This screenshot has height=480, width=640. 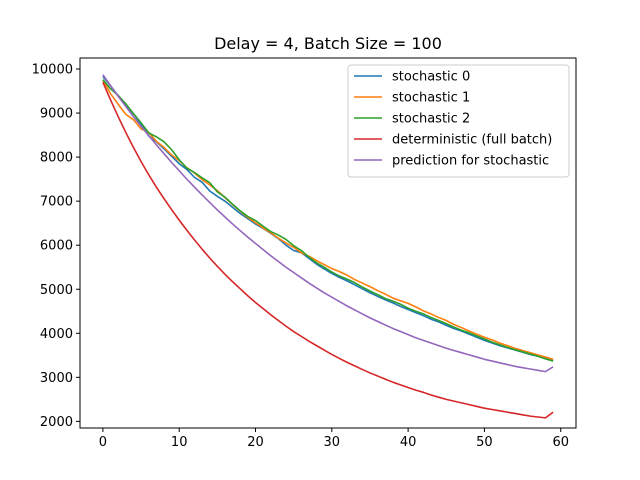 I want to click on x-axis: 0 10 20 30 40 50 60, so click(x=334, y=439).